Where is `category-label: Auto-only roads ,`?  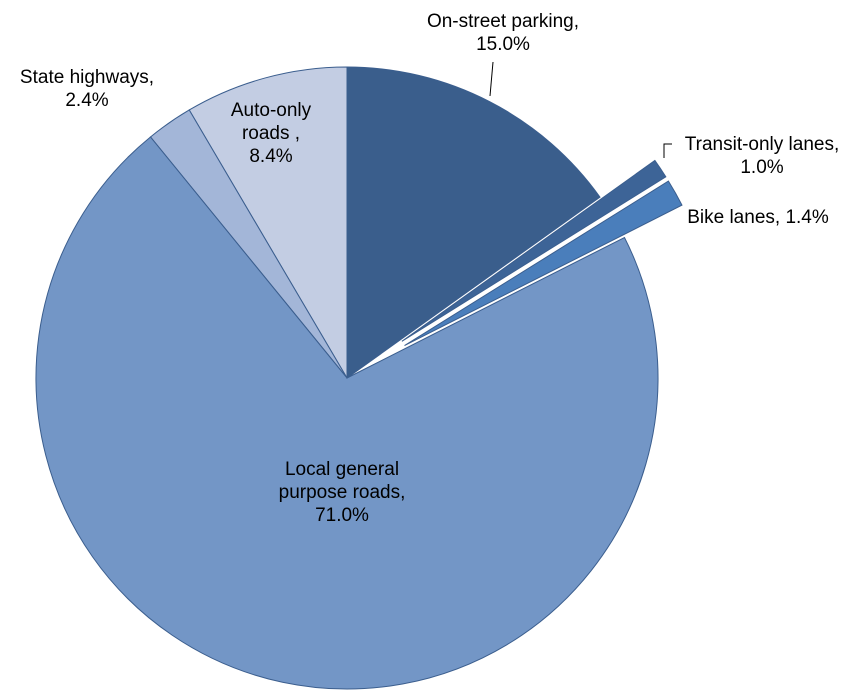
category-label: Auto-only roads , is located at coordinates (271, 122).